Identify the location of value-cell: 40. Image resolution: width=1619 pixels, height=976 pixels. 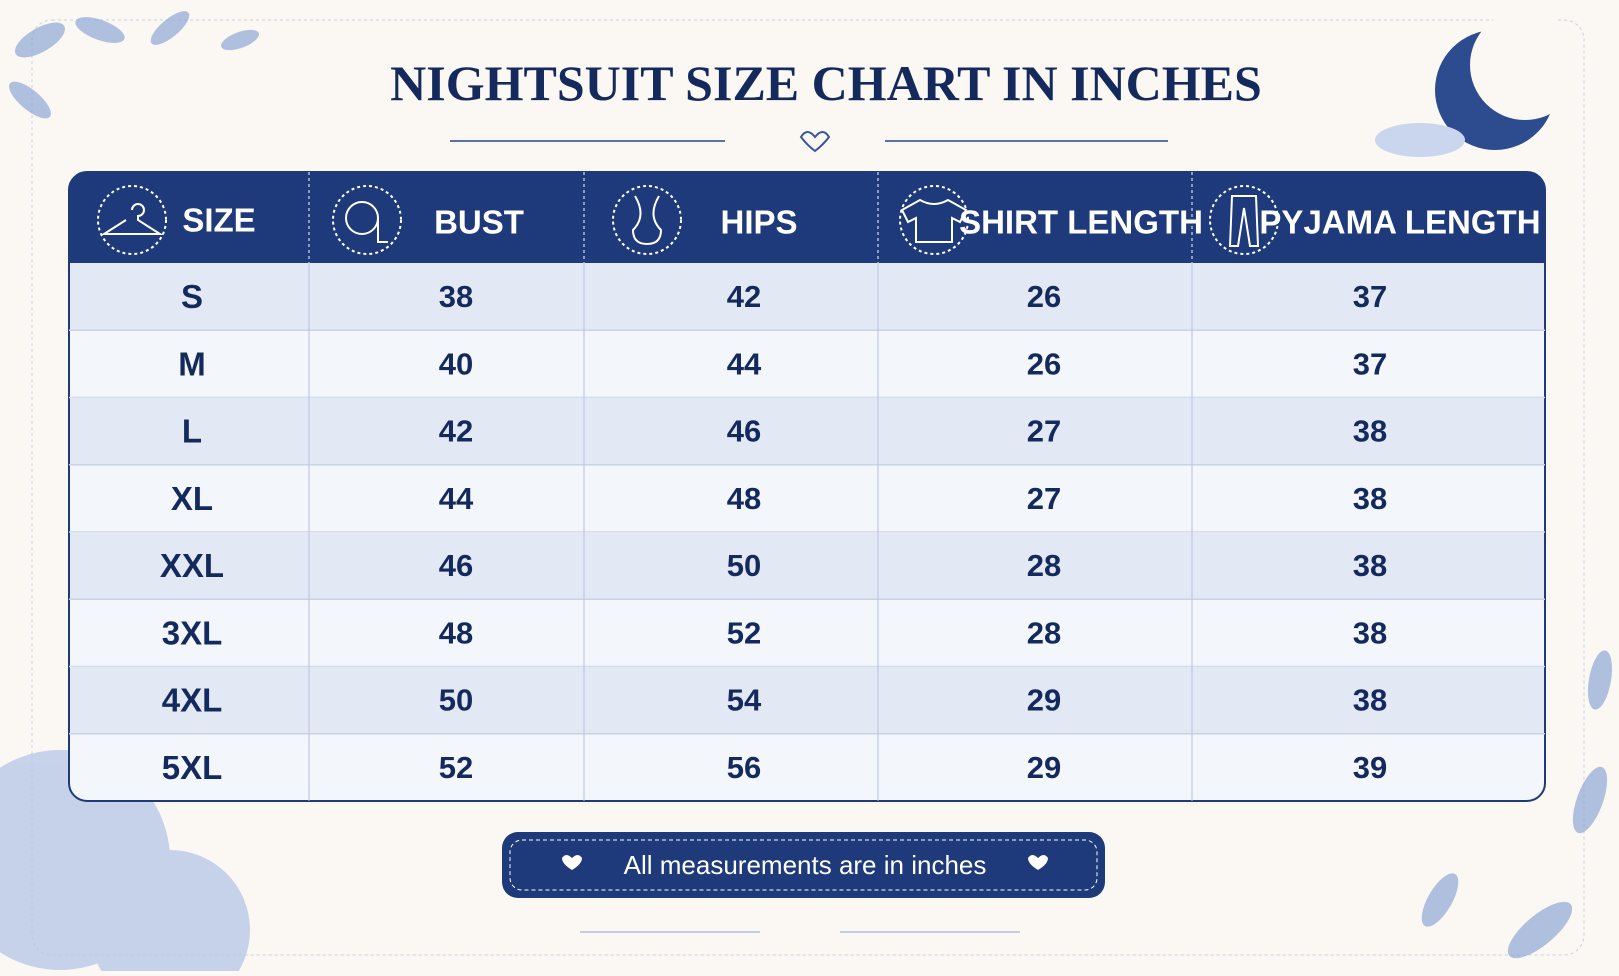
(456, 363).